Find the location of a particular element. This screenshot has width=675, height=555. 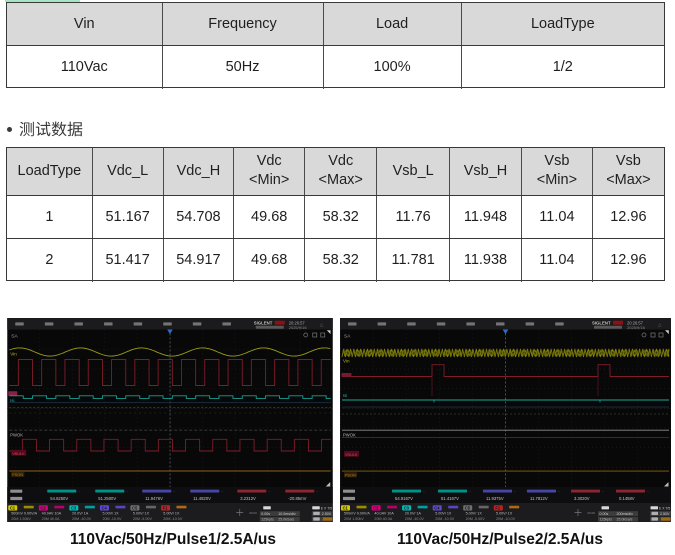

svg-text: 54.6250V is located at coordinates (59, 498).